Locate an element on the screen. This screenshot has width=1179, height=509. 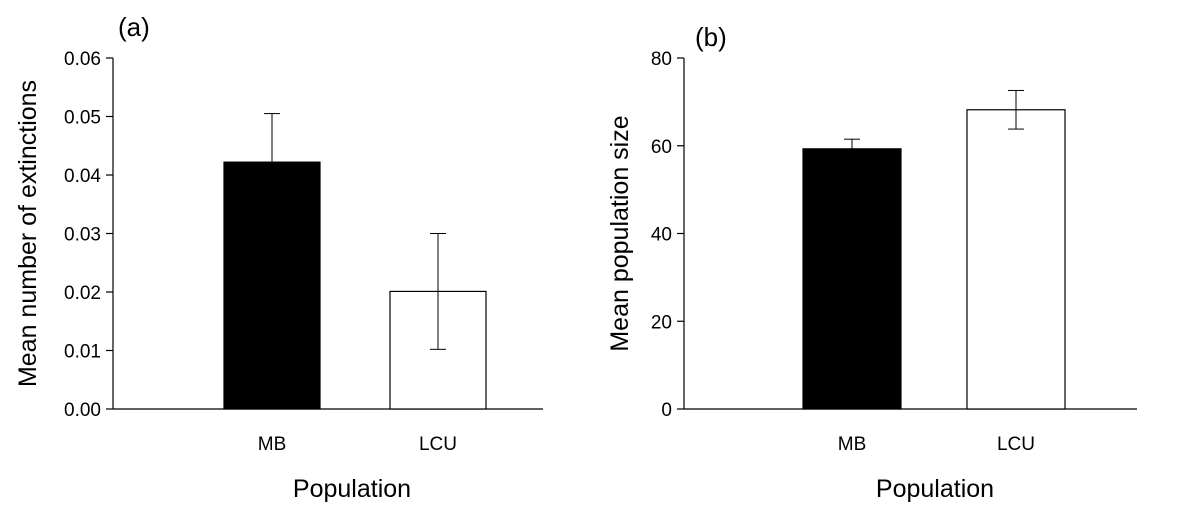
y-tick-label: 0 is located at coordinates (666, 410).